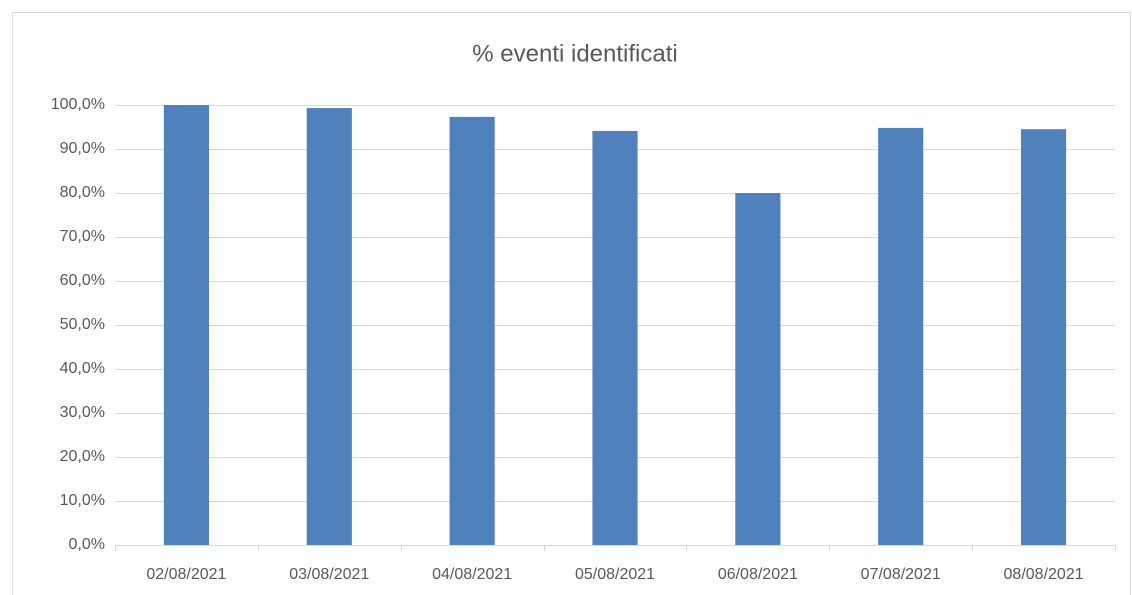  What do you see at coordinates (1044, 574) in the screenshot?
I see `x-tick-label: 08/08/2021` at bounding box center [1044, 574].